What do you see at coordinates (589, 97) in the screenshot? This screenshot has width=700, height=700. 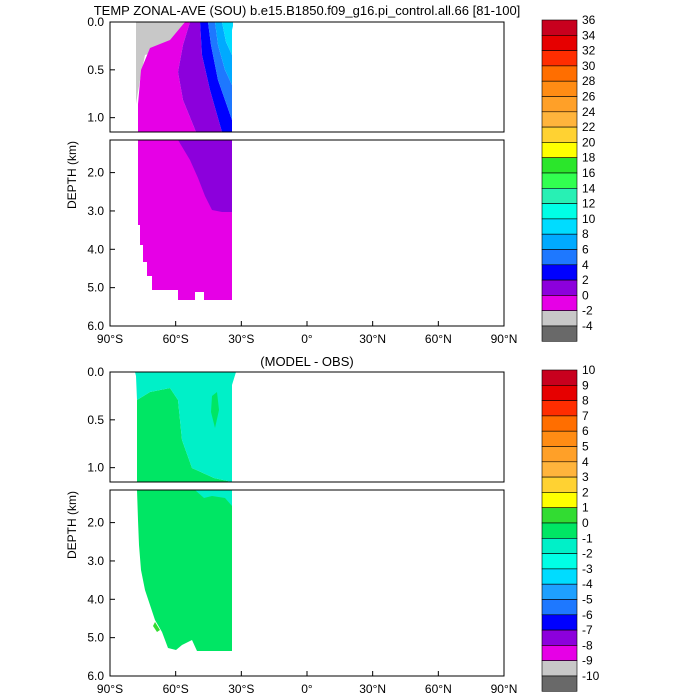 I see `colorbar-label: 26` at bounding box center [589, 97].